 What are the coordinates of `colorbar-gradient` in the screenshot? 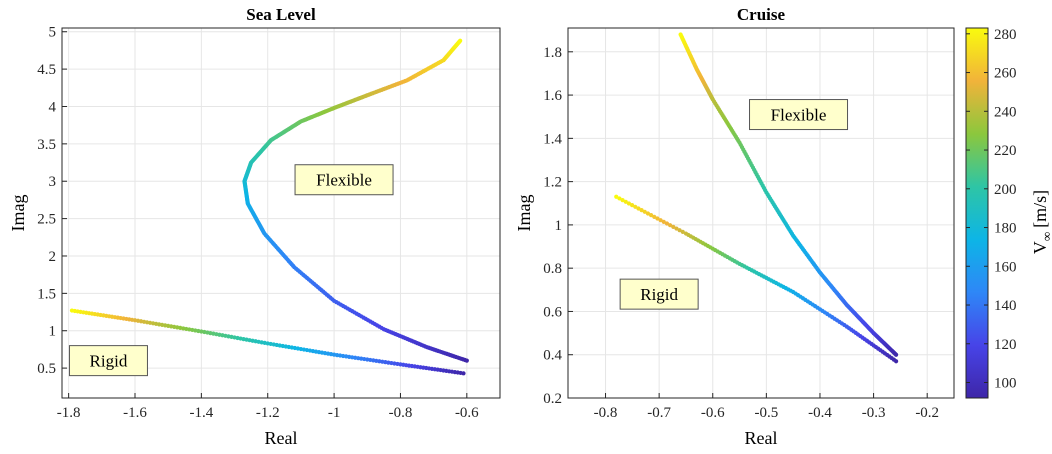 It's located at (977, 213).